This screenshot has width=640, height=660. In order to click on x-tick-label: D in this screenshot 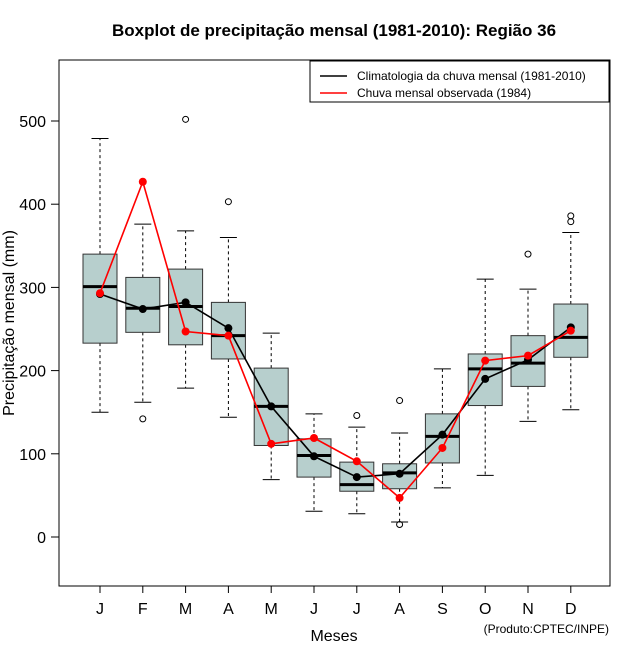, I will do `click(571, 609)`.